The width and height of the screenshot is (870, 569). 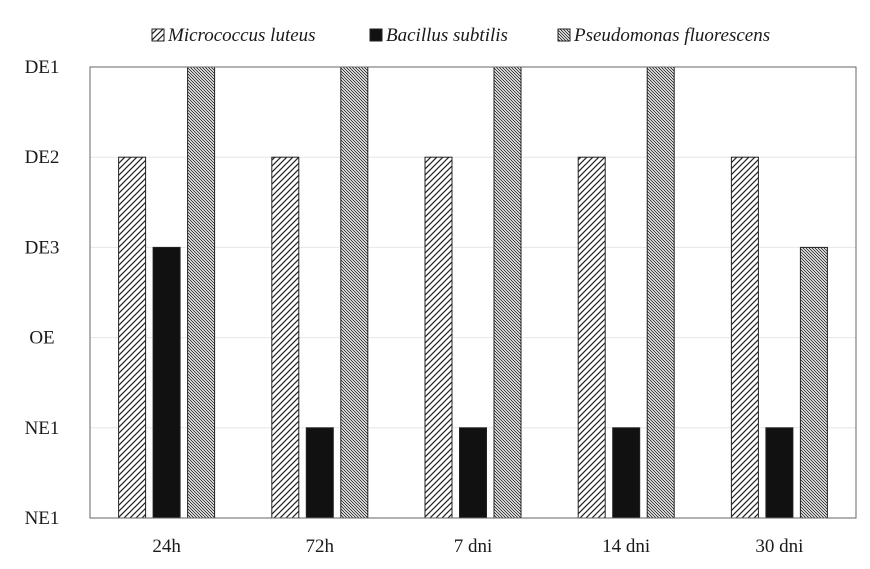 What do you see at coordinates (671, 35) in the screenshot?
I see `legend-entry: Pseudomonas fluorescens` at bounding box center [671, 35].